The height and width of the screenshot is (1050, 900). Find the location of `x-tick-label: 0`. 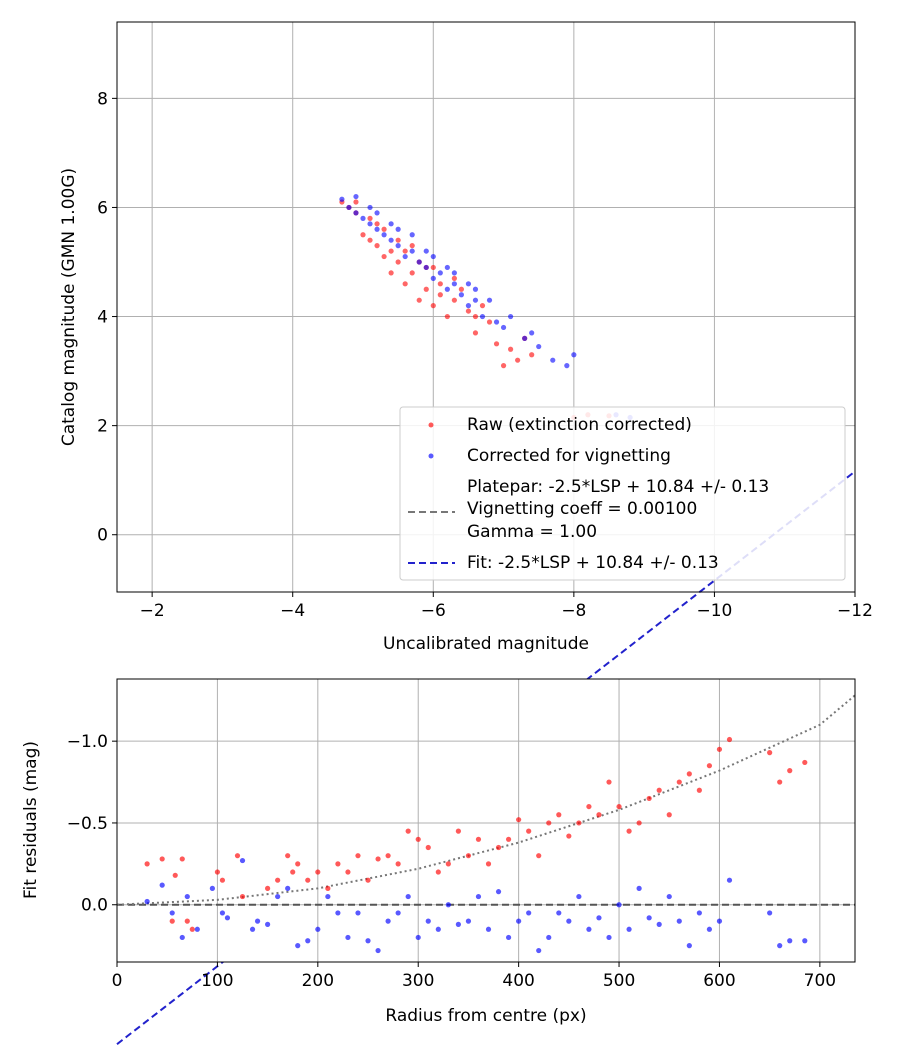

x-tick-label: 0 is located at coordinates (117, 981).